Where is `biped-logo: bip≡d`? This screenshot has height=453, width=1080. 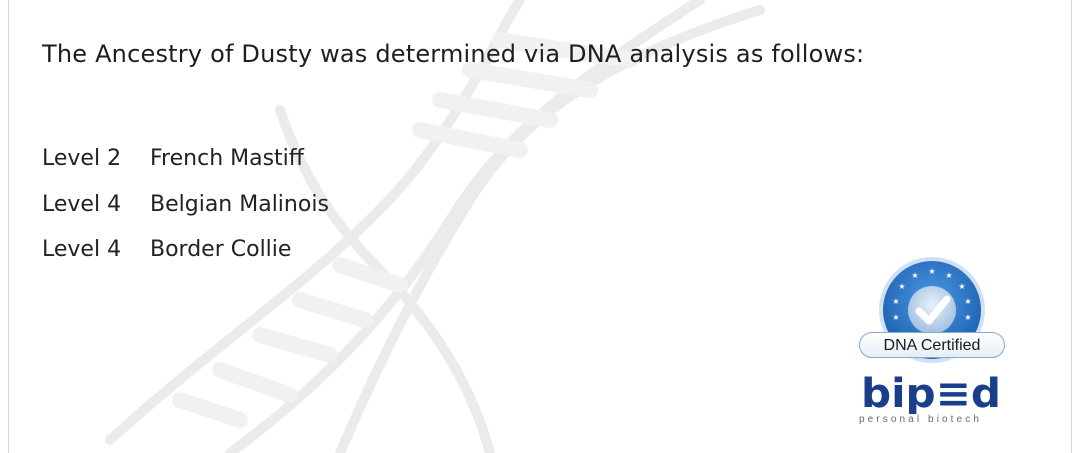
biped-logo: bip≡d is located at coordinates (931, 394).